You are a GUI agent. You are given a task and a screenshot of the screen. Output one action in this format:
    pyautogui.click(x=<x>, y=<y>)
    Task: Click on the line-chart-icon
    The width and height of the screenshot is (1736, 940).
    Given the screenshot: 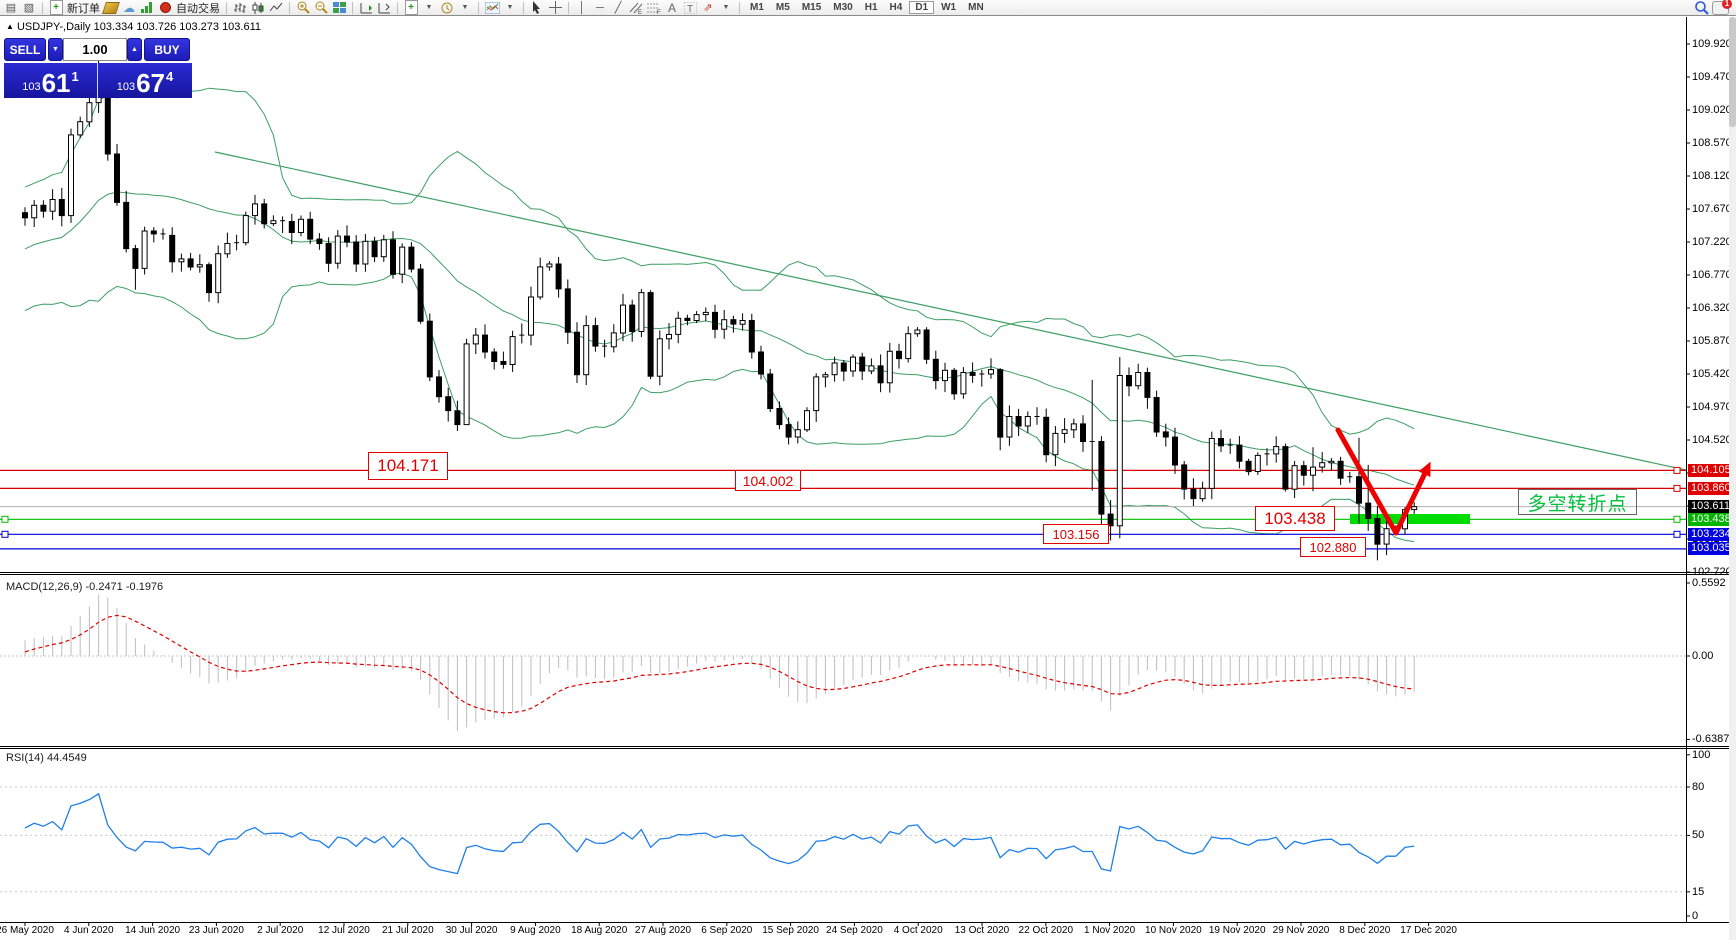 What is the action you would take?
    pyautogui.click(x=276, y=8)
    